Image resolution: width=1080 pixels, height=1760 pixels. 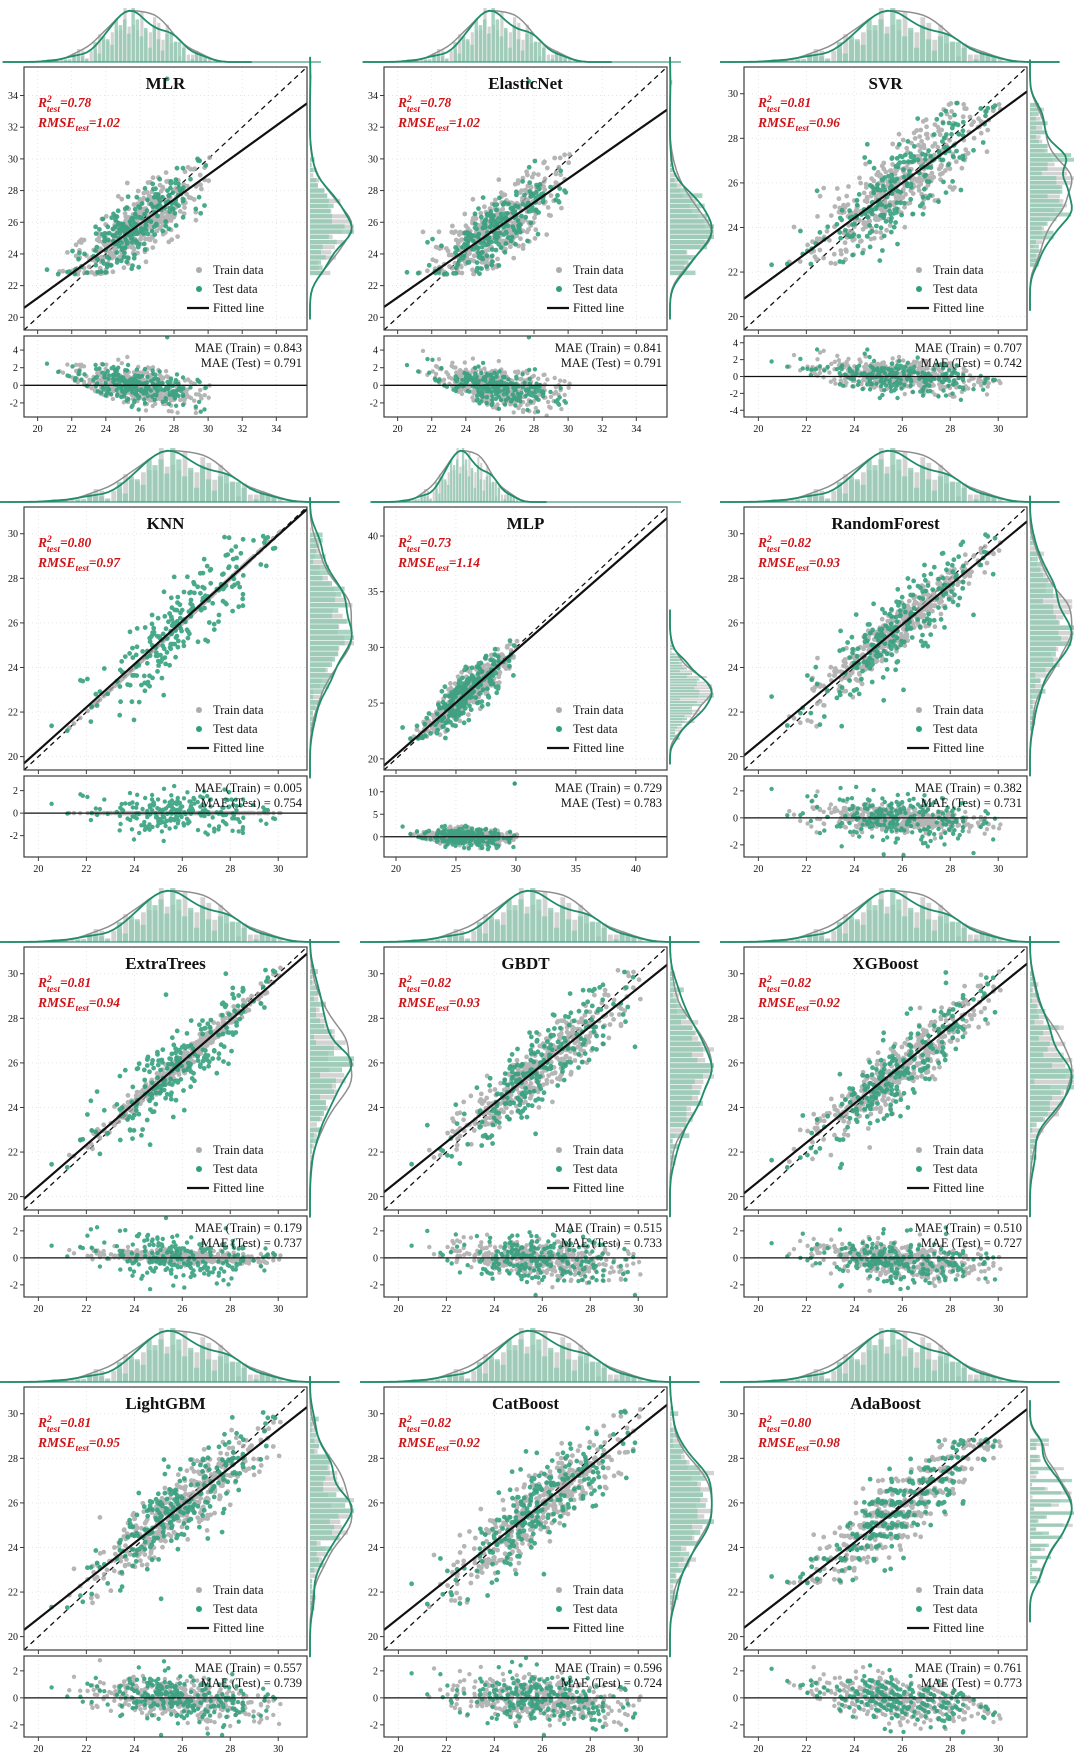 I want to click on y-tick-label: 40, so click(x=373, y=536).